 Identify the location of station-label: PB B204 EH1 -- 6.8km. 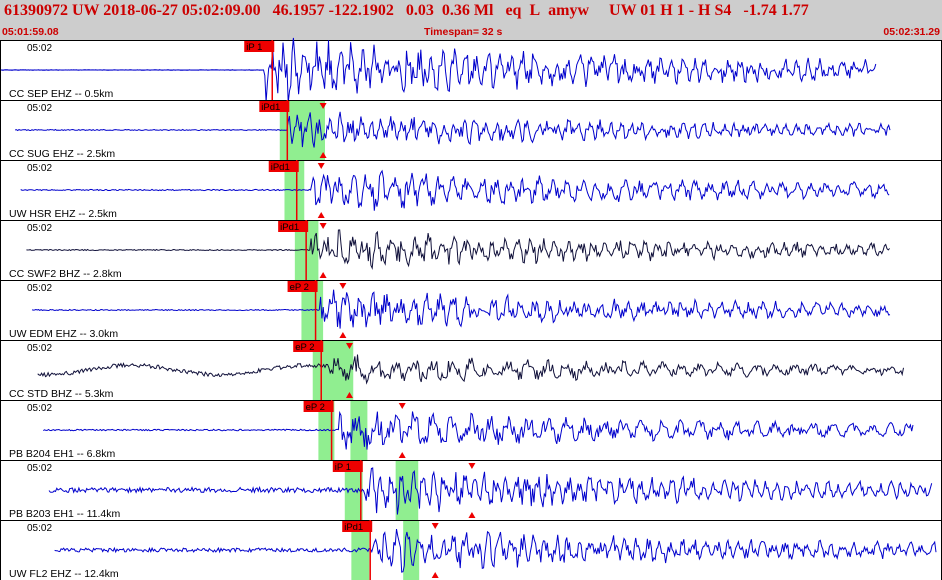
(62, 454).